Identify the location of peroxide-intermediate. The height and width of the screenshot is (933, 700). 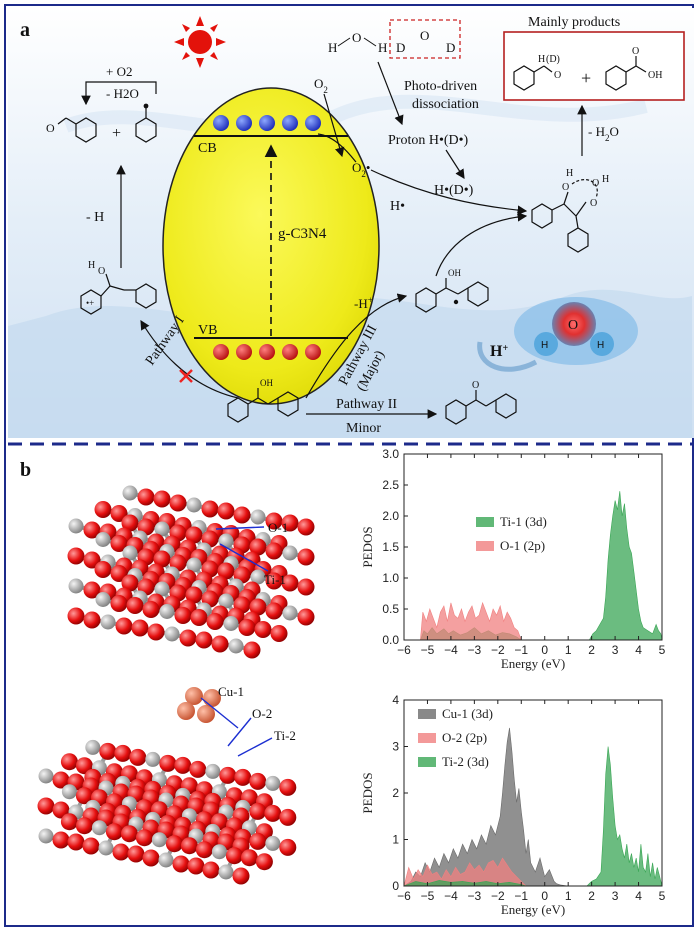
(564, 216).